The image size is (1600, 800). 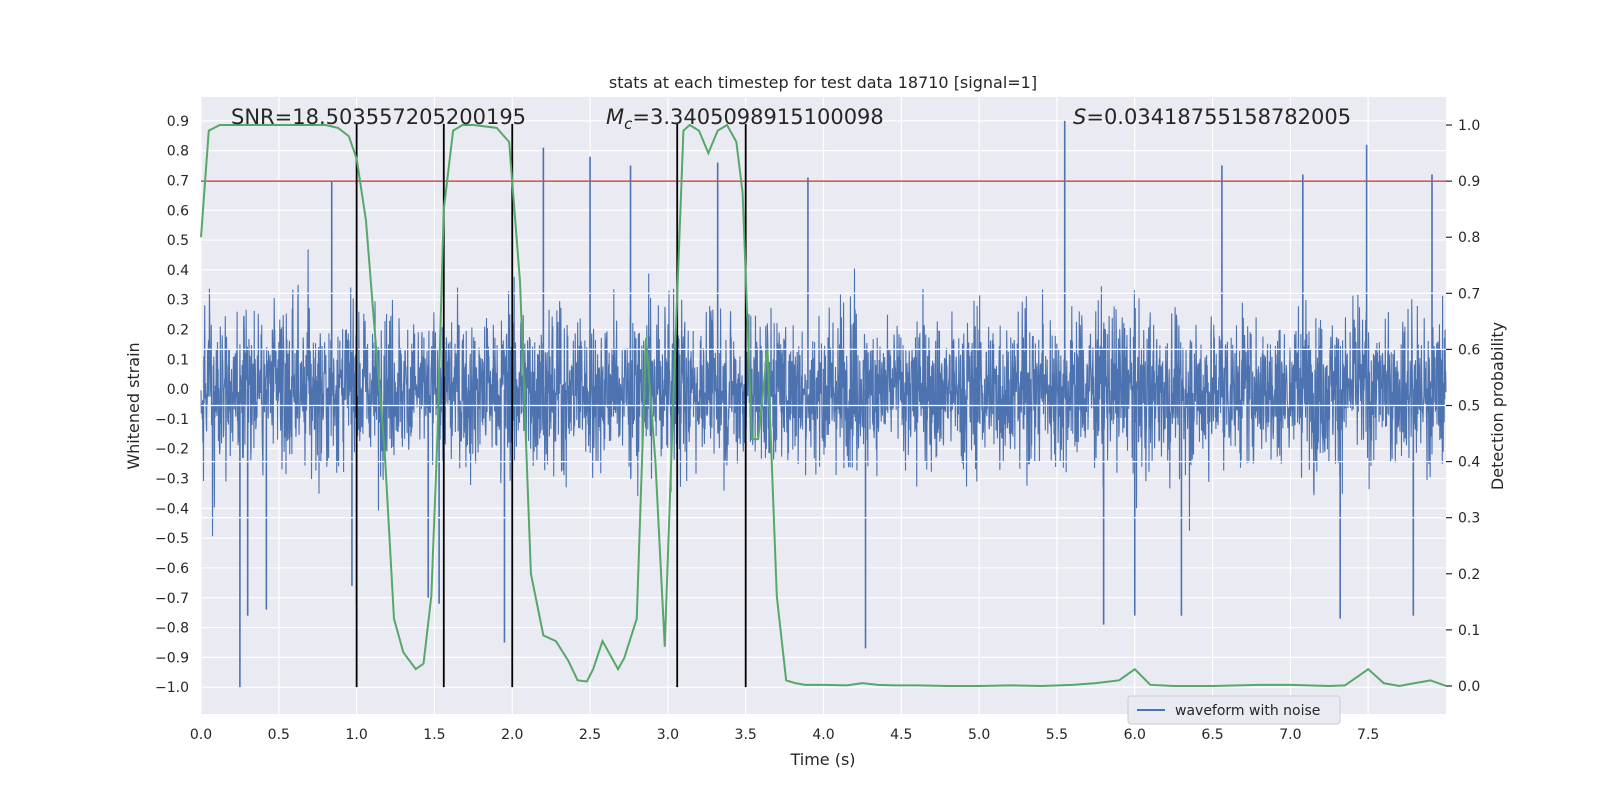 I want to click on y-tick-label-14: −0.5, so click(x=172, y=539).